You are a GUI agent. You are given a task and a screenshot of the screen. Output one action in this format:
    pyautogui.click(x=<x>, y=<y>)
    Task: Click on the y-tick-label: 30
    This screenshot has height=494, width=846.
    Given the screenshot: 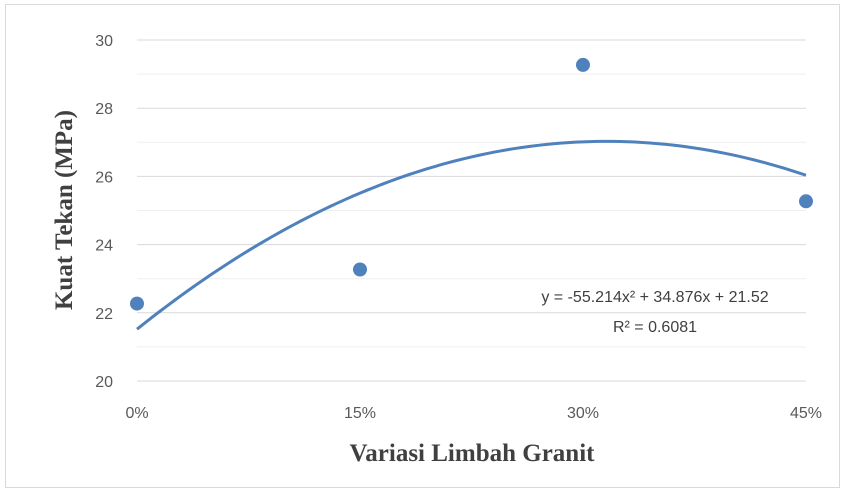 What is the action you would take?
    pyautogui.click(x=104, y=41)
    